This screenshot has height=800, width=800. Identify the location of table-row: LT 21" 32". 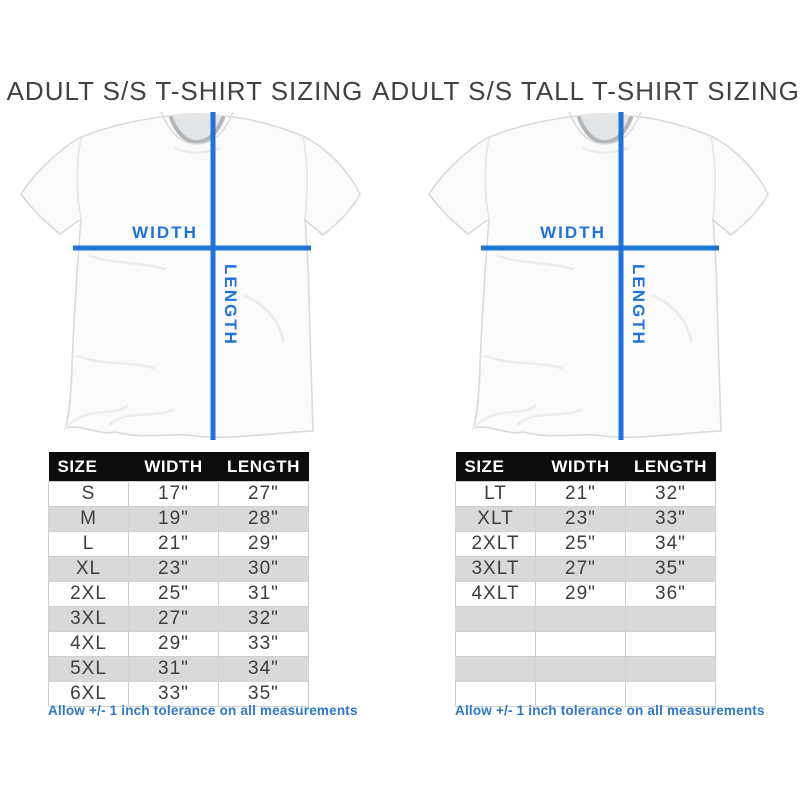
(585, 494).